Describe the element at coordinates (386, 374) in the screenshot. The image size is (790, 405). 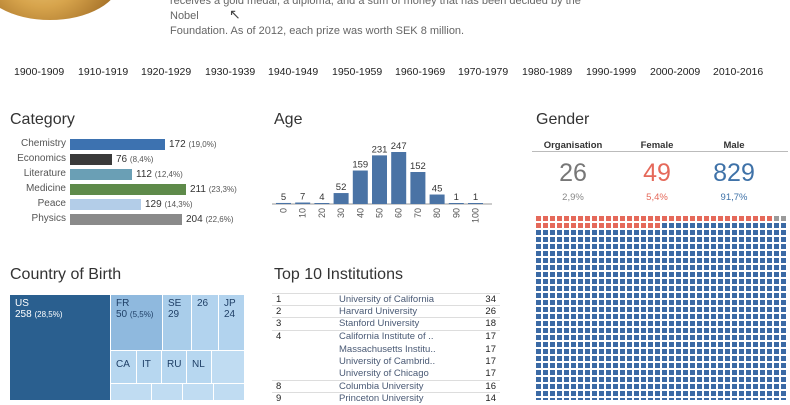
I see `institution-row: University of Chicago 17` at that location.